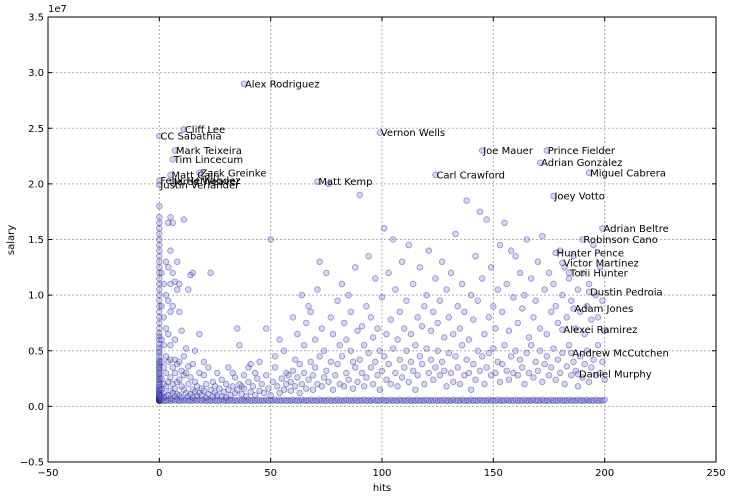 The width and height of the screenshot is (734, 500). What do you see at coordinates (36, 407) in the screenshot?
I see `y-tick-label: 0.0` at bounding box center [36, 407].